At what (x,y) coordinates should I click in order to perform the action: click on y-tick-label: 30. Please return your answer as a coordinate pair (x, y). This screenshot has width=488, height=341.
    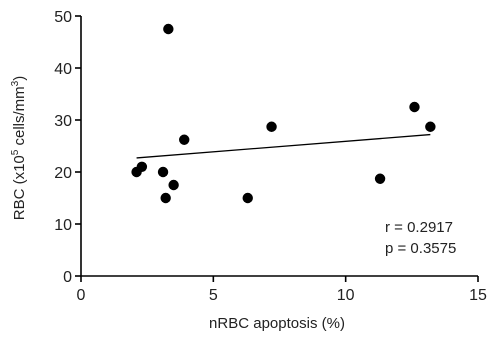
    Looking at the image, I should click on (63, 121).